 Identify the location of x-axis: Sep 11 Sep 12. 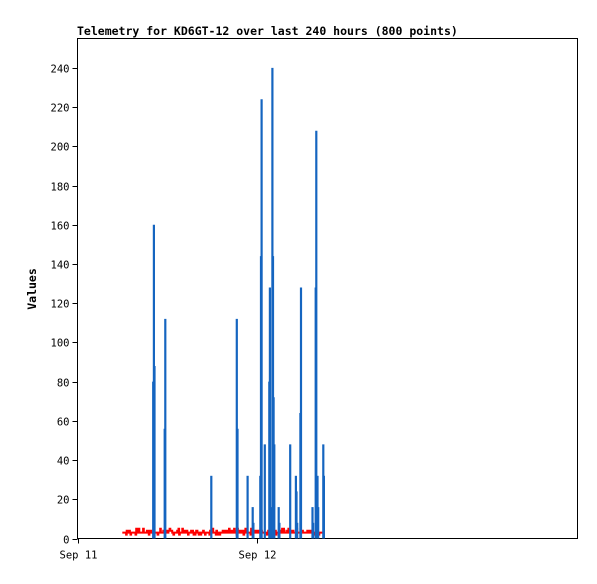
(168, 550).